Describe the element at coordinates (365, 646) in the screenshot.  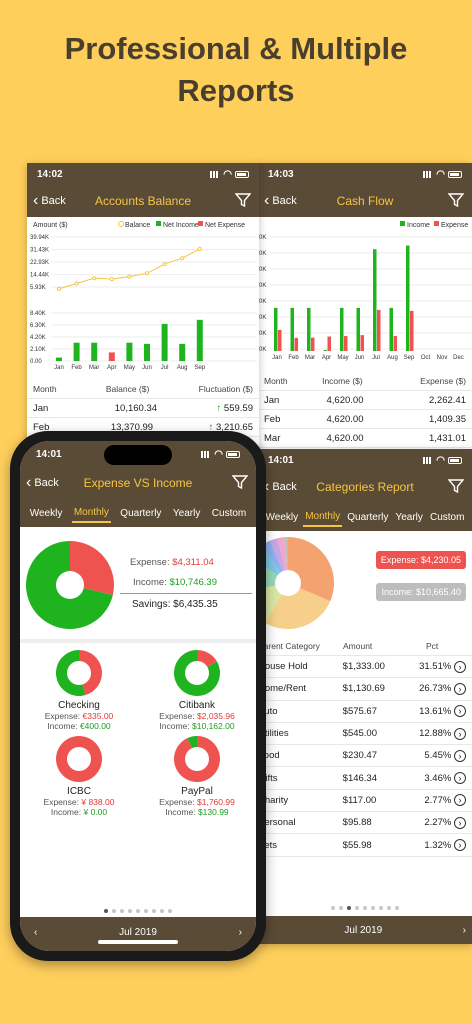
I see `table-header: Parent Category Amount Pct` at that location.